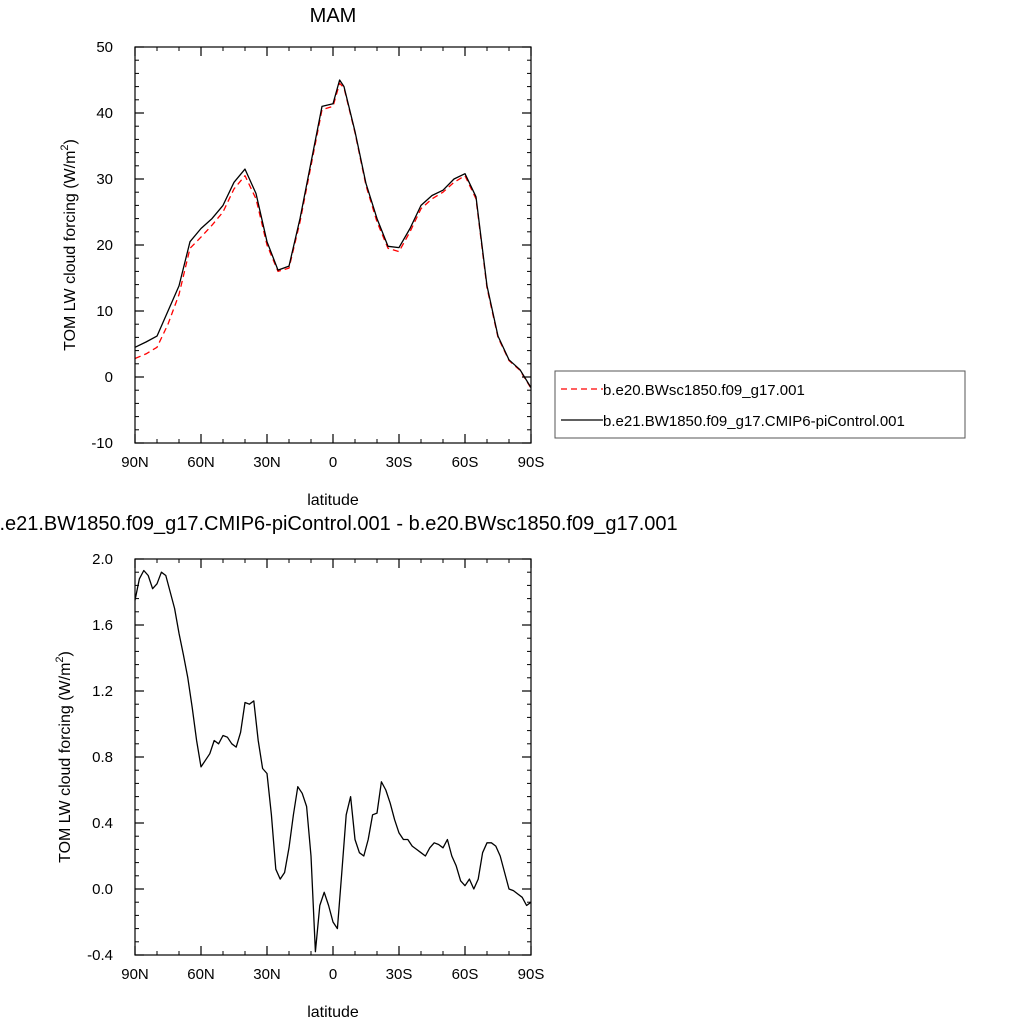 The width and height of the screenshot is (1024, 1029). What do you see at coordinates (104, 113) in the screenshot?
I see `y-tick-label: 40` at bounding box center [104, 113].